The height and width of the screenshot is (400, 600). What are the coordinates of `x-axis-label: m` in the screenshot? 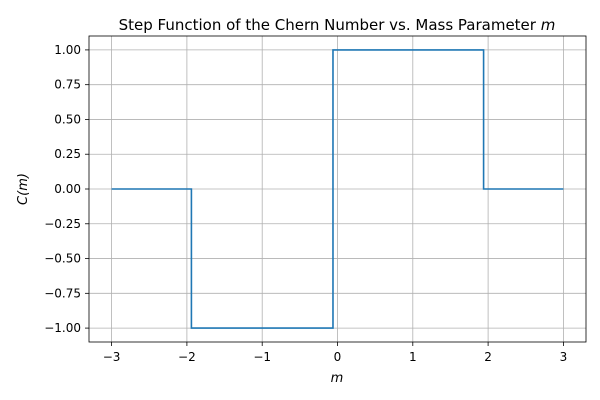 It's located at (337, 378).